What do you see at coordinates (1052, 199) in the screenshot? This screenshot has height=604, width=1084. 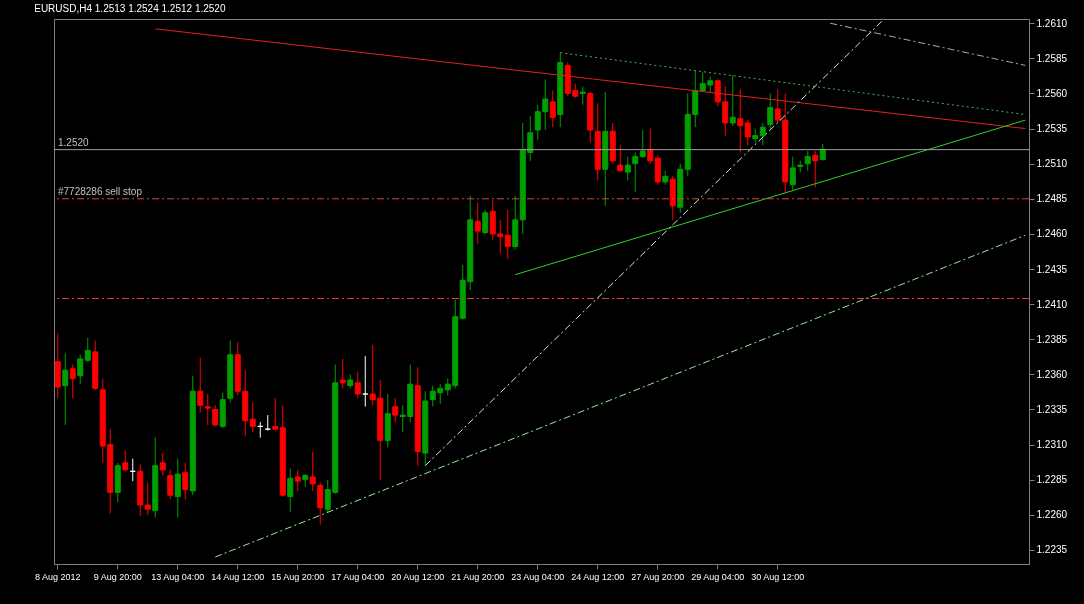 I see `y-tick-label: 1.2485` at bounding box center [1052, 199].